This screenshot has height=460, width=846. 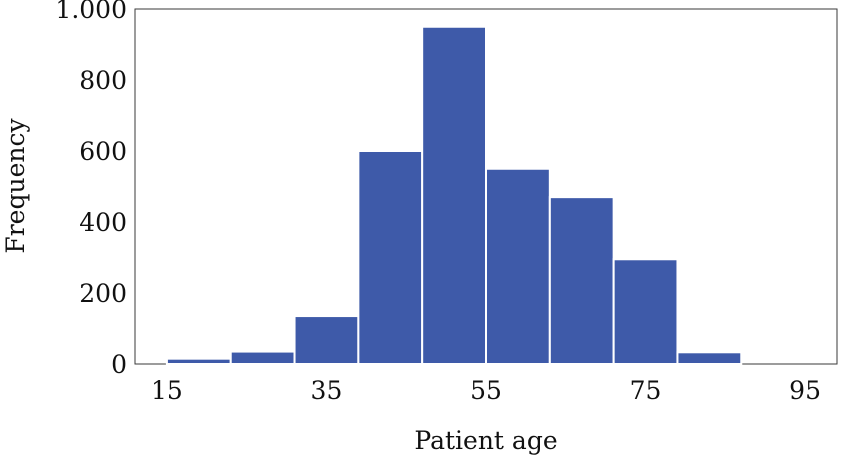 I want to click on y-axis-tick-labels: 0 200 400 600 800 1.000, so click(x=91, y=189).